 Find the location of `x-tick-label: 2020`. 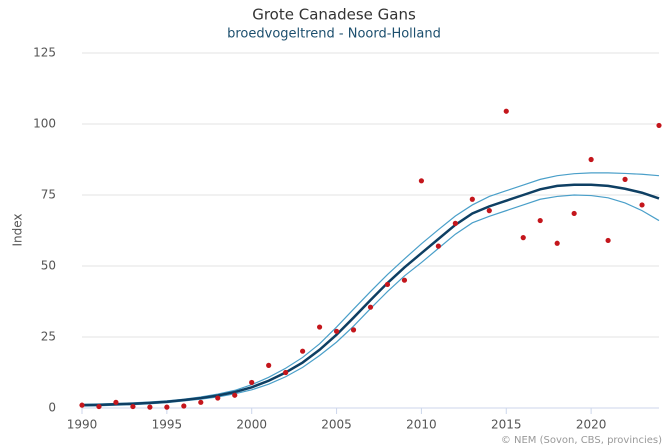

x-tick-label: 2020 is located at coordinates (591, 425).